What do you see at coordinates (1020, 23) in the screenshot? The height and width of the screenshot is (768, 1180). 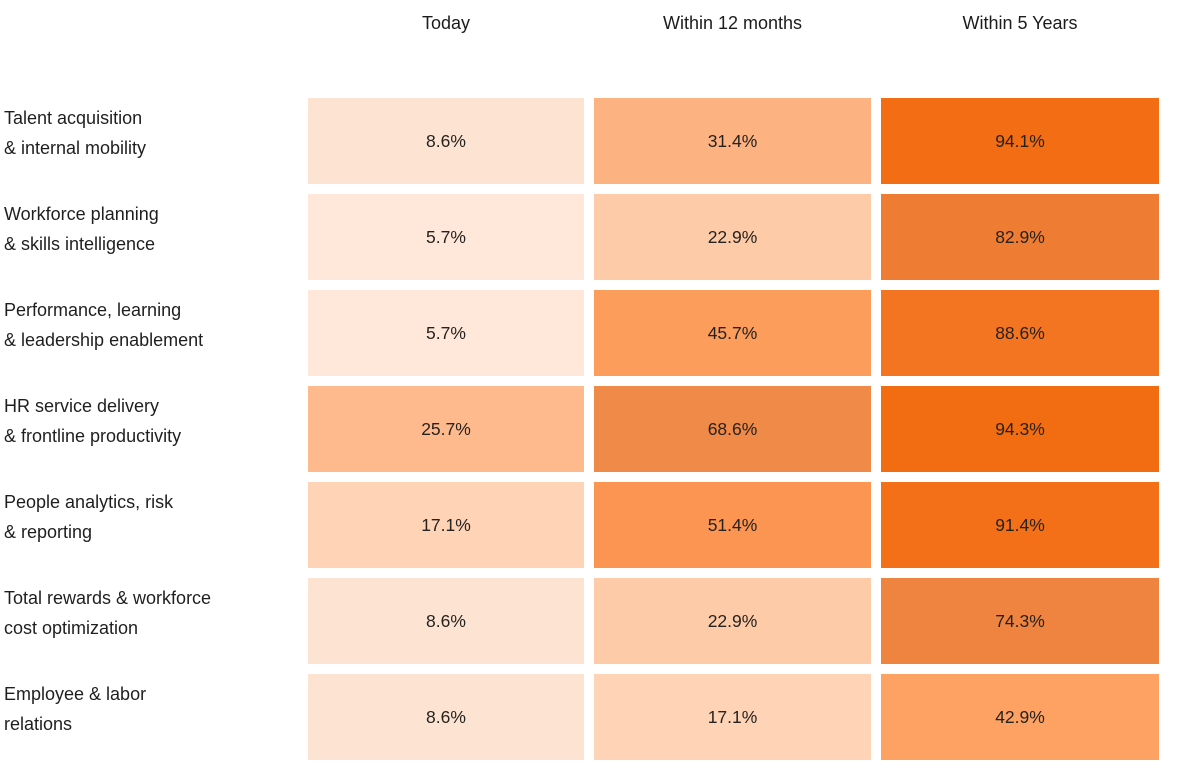 I see `column-header-within-5-years: Within 5 Years` at bounding box center [1020, 23].